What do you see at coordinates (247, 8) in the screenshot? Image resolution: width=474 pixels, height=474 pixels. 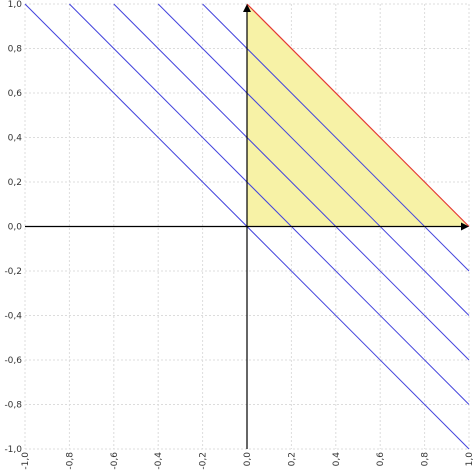 I see `y-axis-arrow` at bounding box center [247, 8].